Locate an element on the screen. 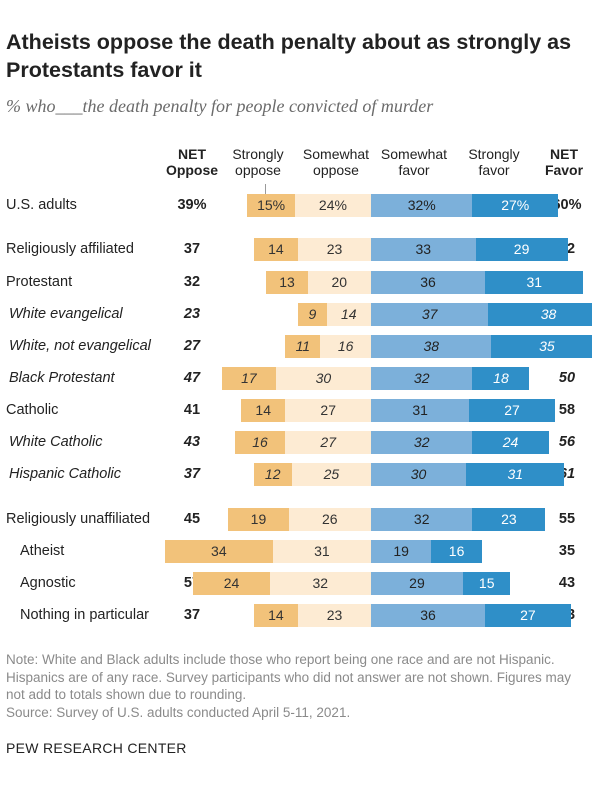  bar-segment-somewhat-favor: 31 is located at coordinates (420, 410).